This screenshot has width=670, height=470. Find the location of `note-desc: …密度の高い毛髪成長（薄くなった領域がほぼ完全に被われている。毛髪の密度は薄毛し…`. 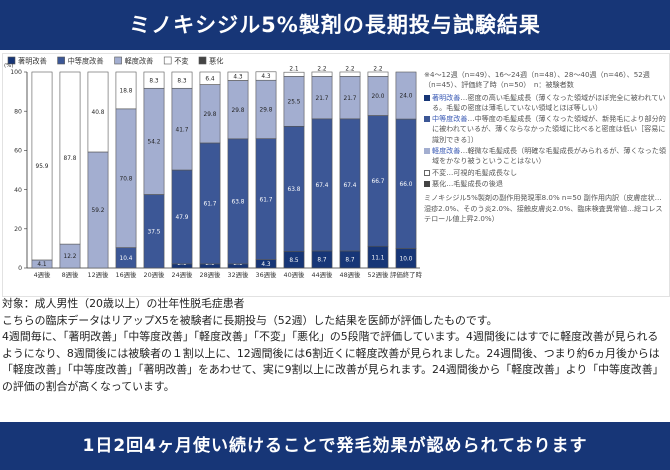

note-desc: …密度の高い毛髪成長（薄くなった領域がほぼ完全に被われている。毛髪の密度は薄毛し… is located at coordinates (549, 102).